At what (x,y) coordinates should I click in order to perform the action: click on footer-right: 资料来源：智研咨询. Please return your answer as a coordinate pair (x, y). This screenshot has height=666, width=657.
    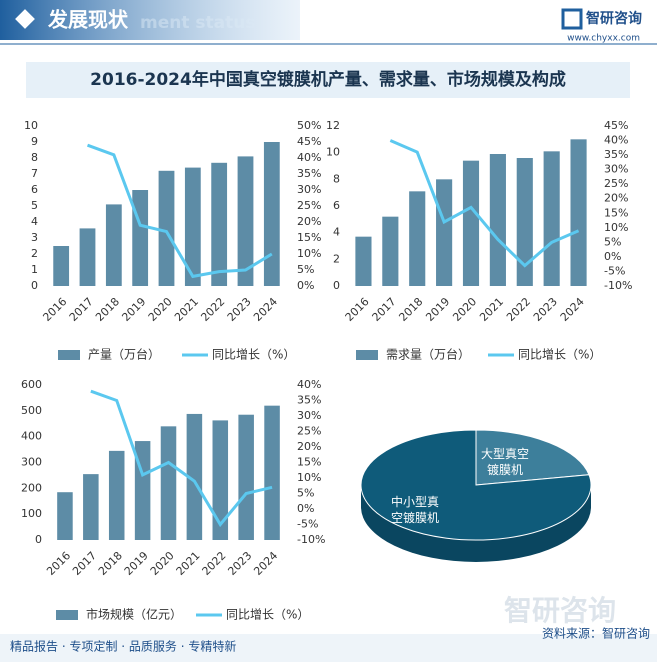
    Looking at the image, I should click on (596, 633).